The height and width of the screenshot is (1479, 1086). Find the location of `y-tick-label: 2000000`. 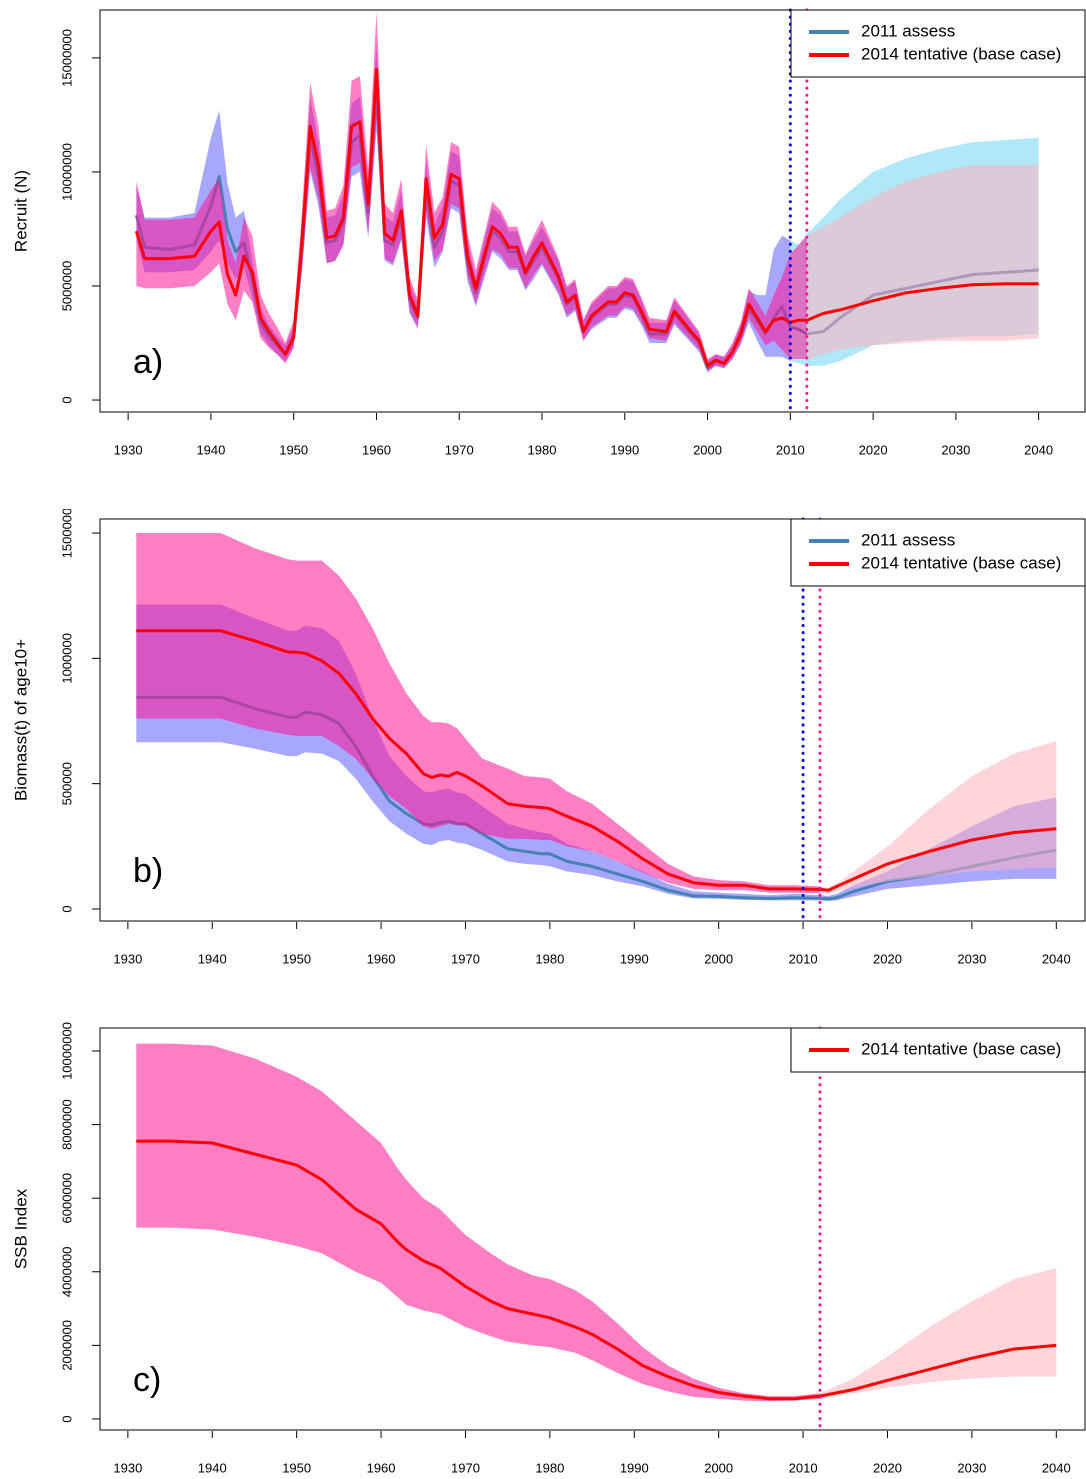

y-tick-label: 2000000 is located at coordinates (66, 1345).